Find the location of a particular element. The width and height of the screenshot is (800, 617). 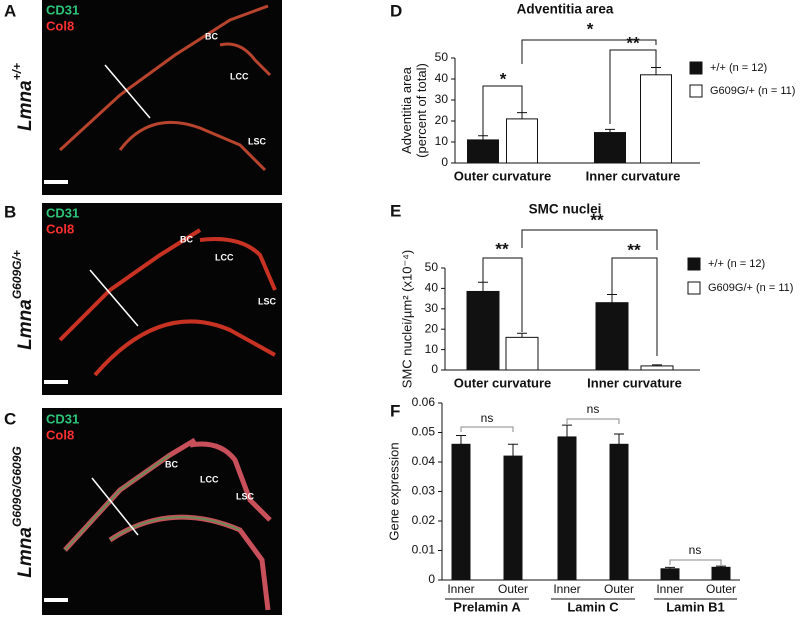

y-tick-label: 0.04 is located at coordinates (424, 461).